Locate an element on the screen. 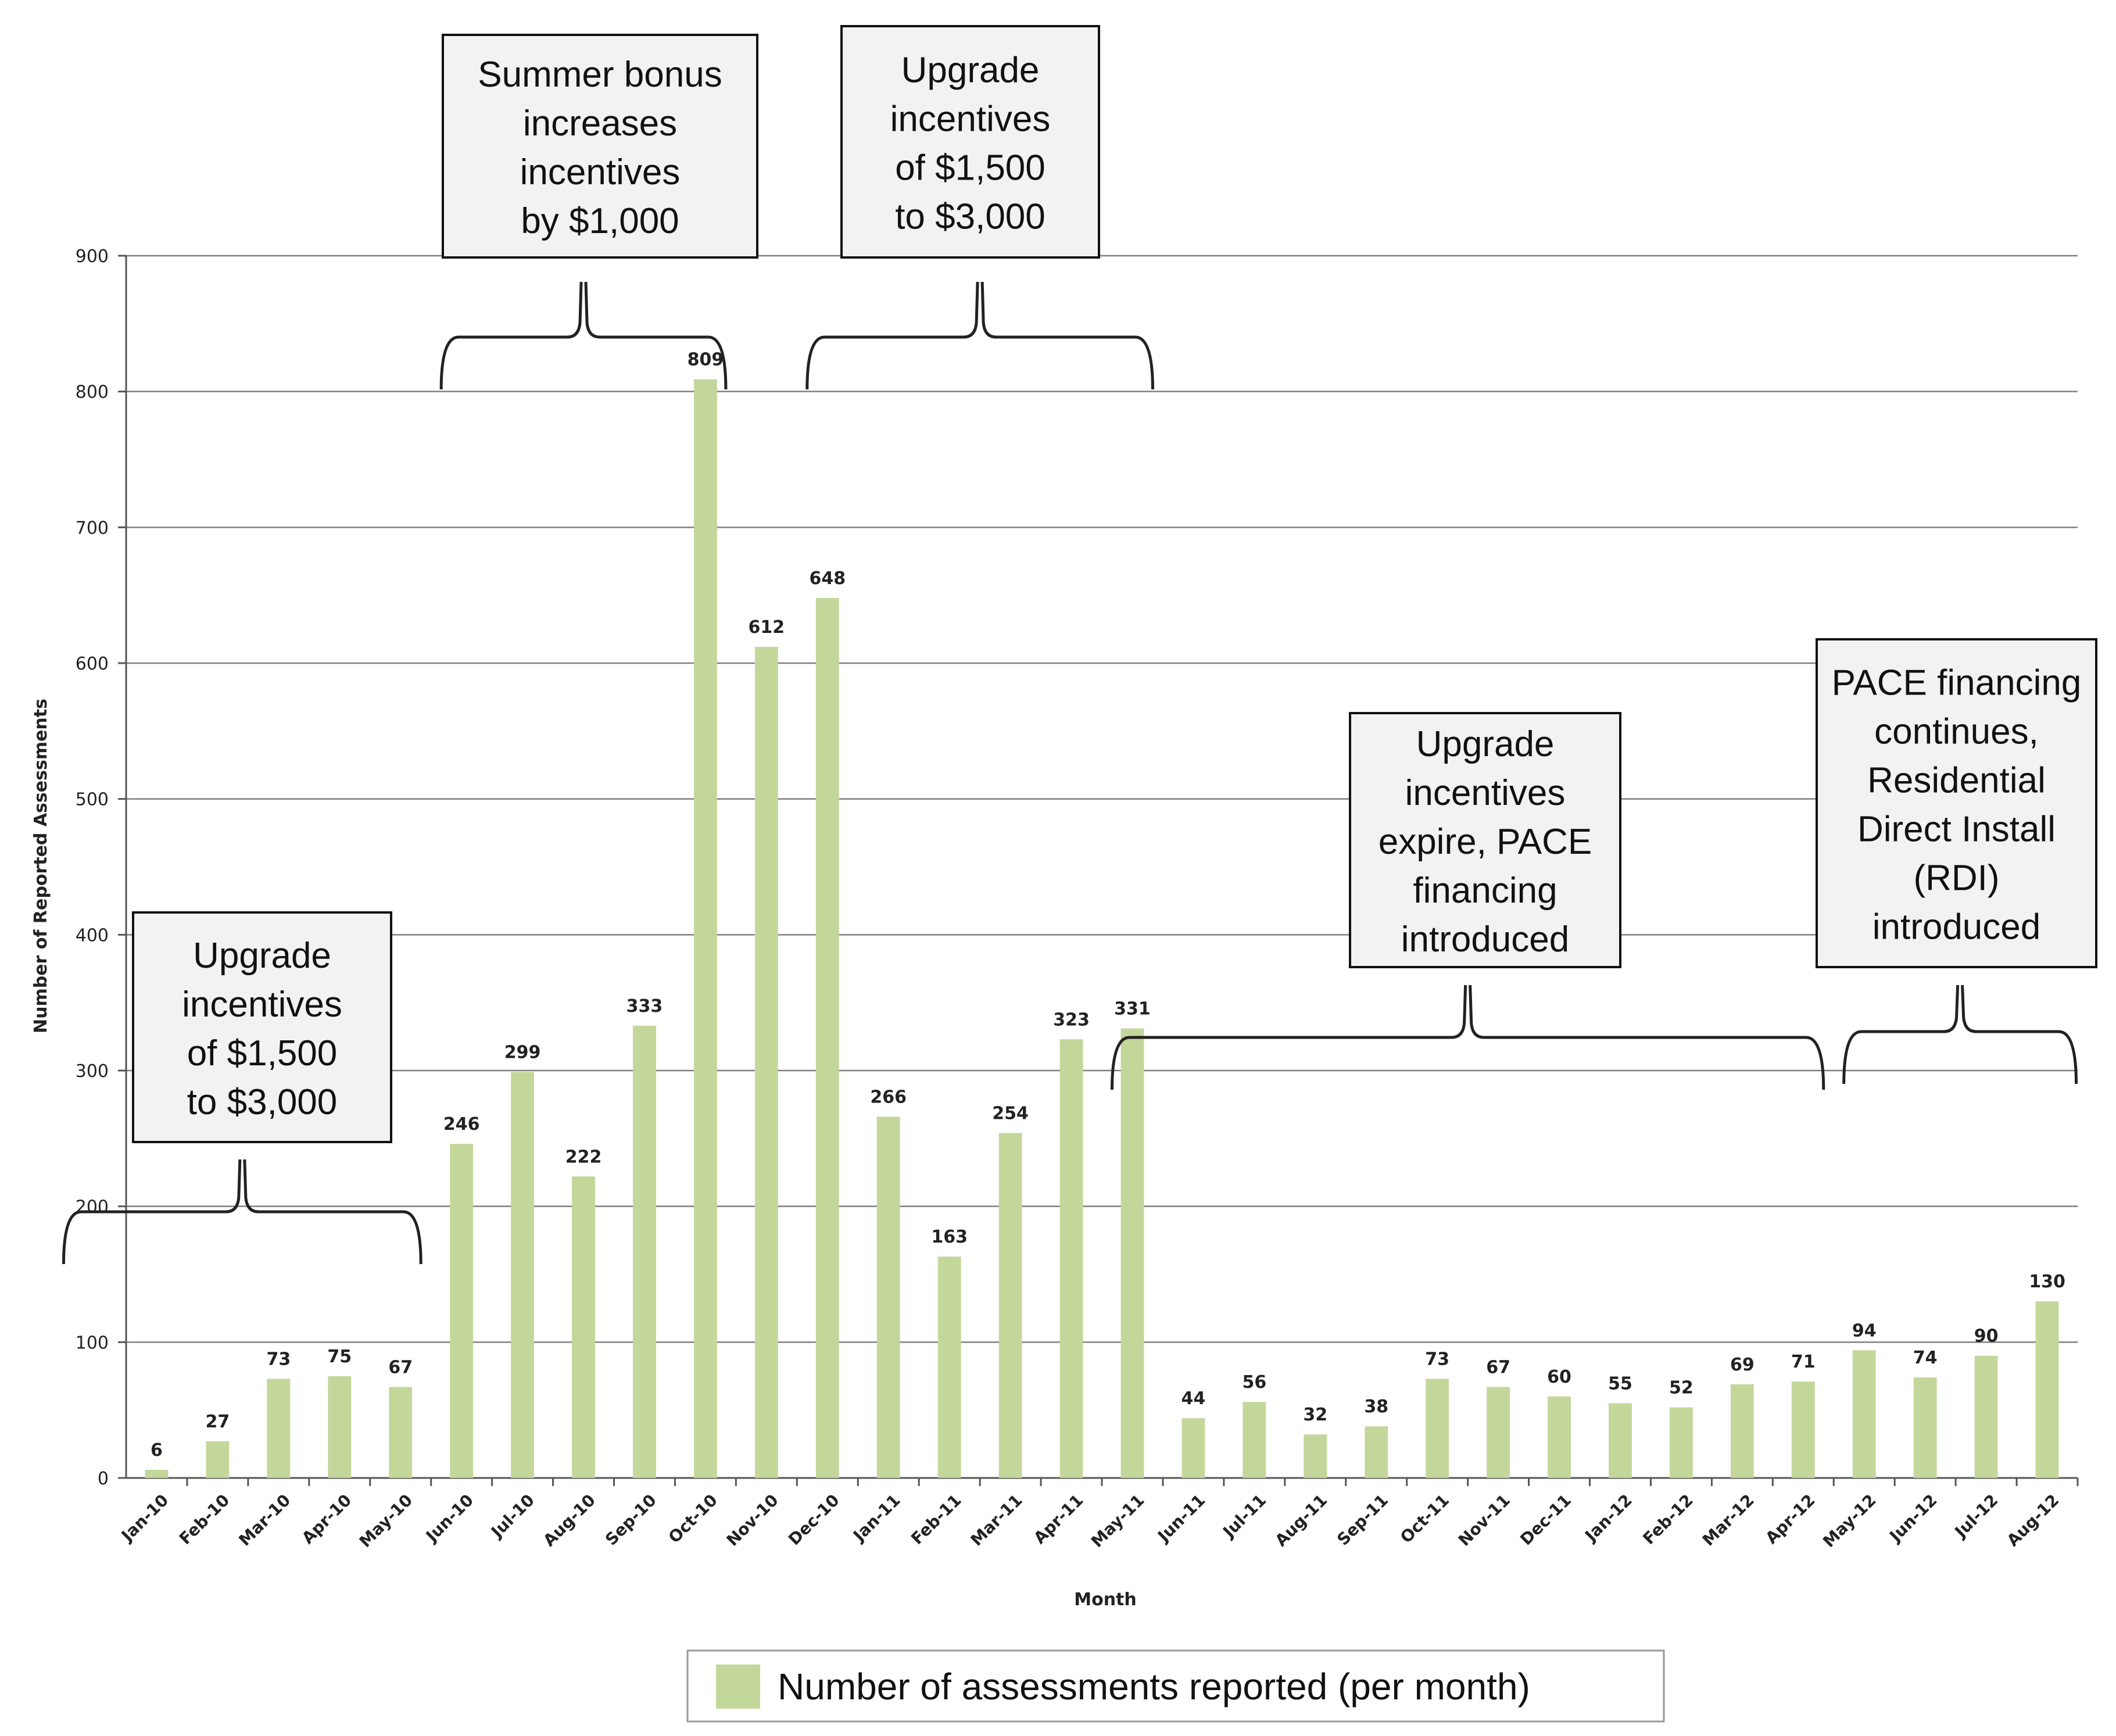 The image size is (2116, 1736). brace-ann5 is located at coordinates (1960, 1034).